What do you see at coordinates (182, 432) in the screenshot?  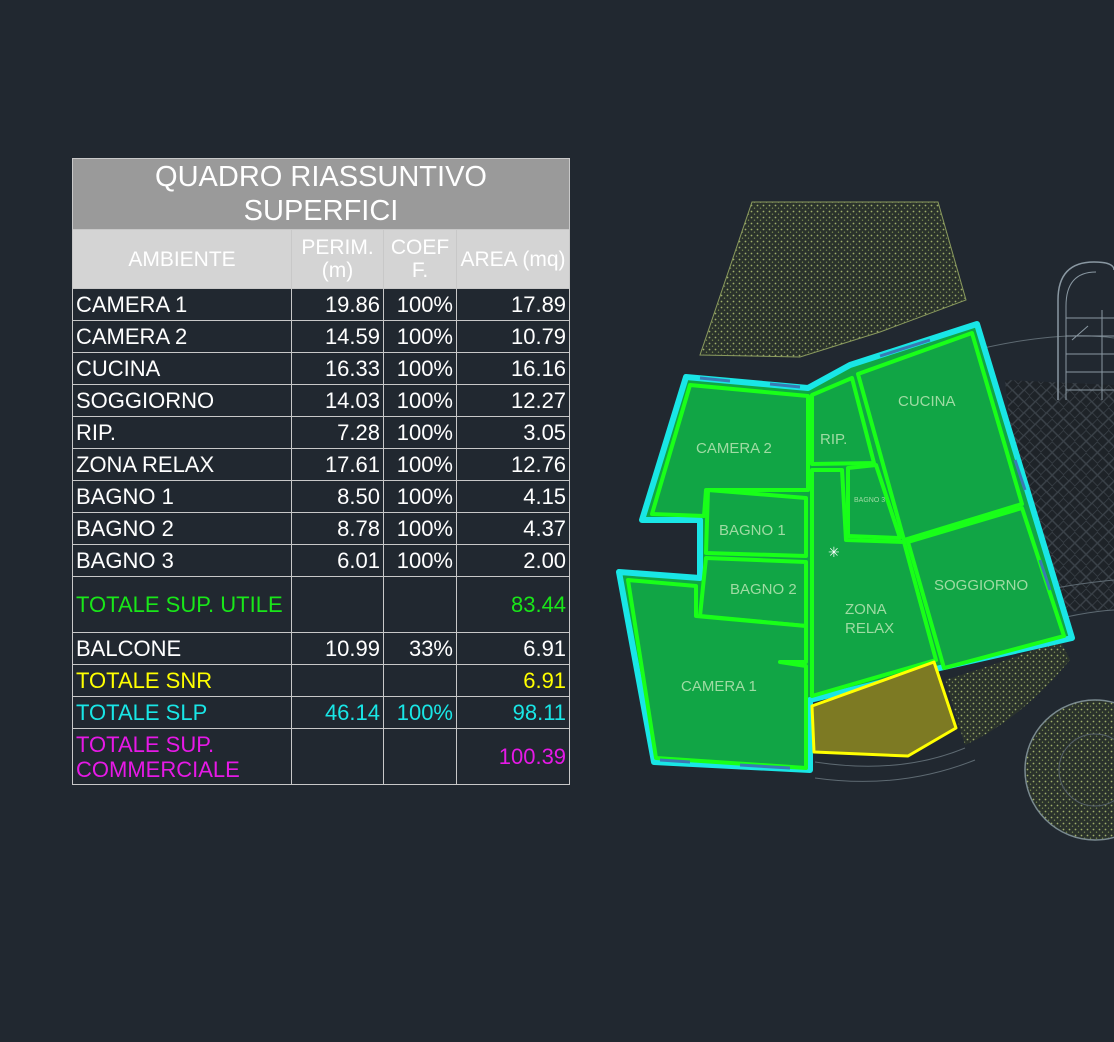 I see `room-name: RIP.` at bounding box center [182, 432].